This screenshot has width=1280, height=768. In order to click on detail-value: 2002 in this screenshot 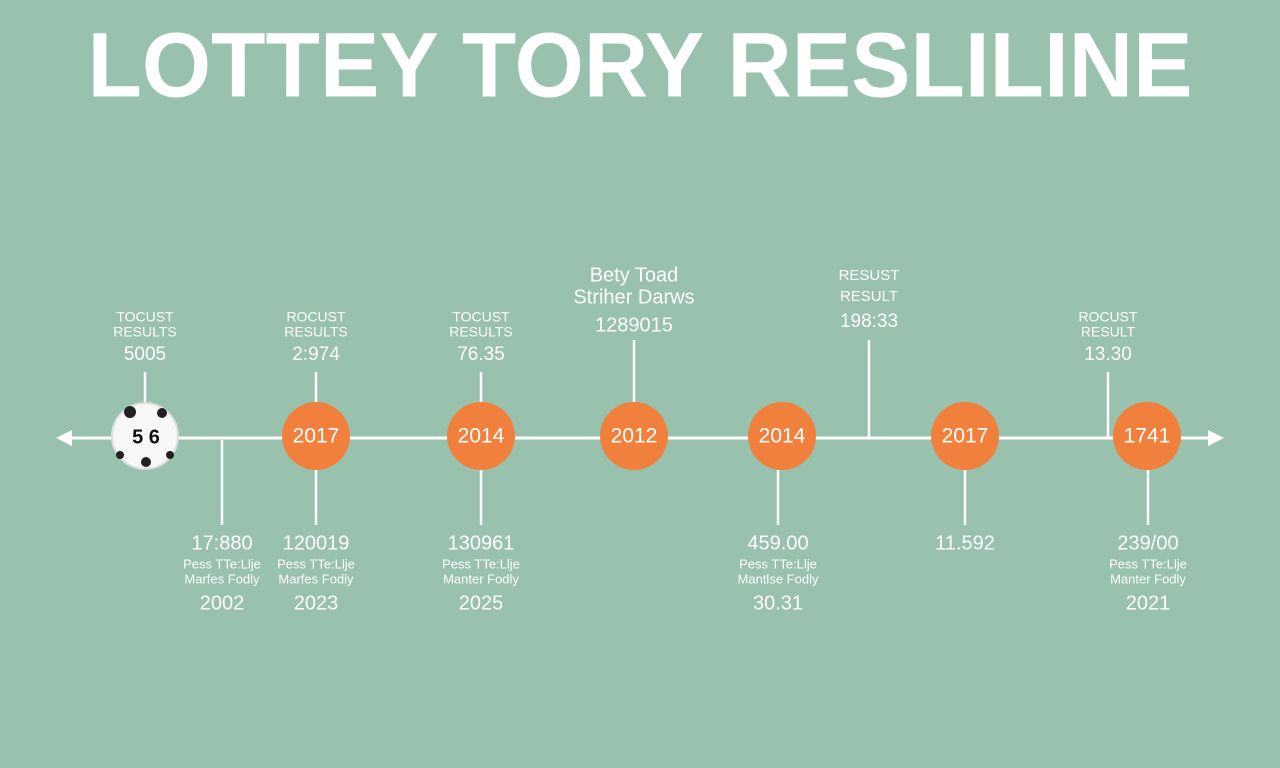, I will do `click(222, 603)`.